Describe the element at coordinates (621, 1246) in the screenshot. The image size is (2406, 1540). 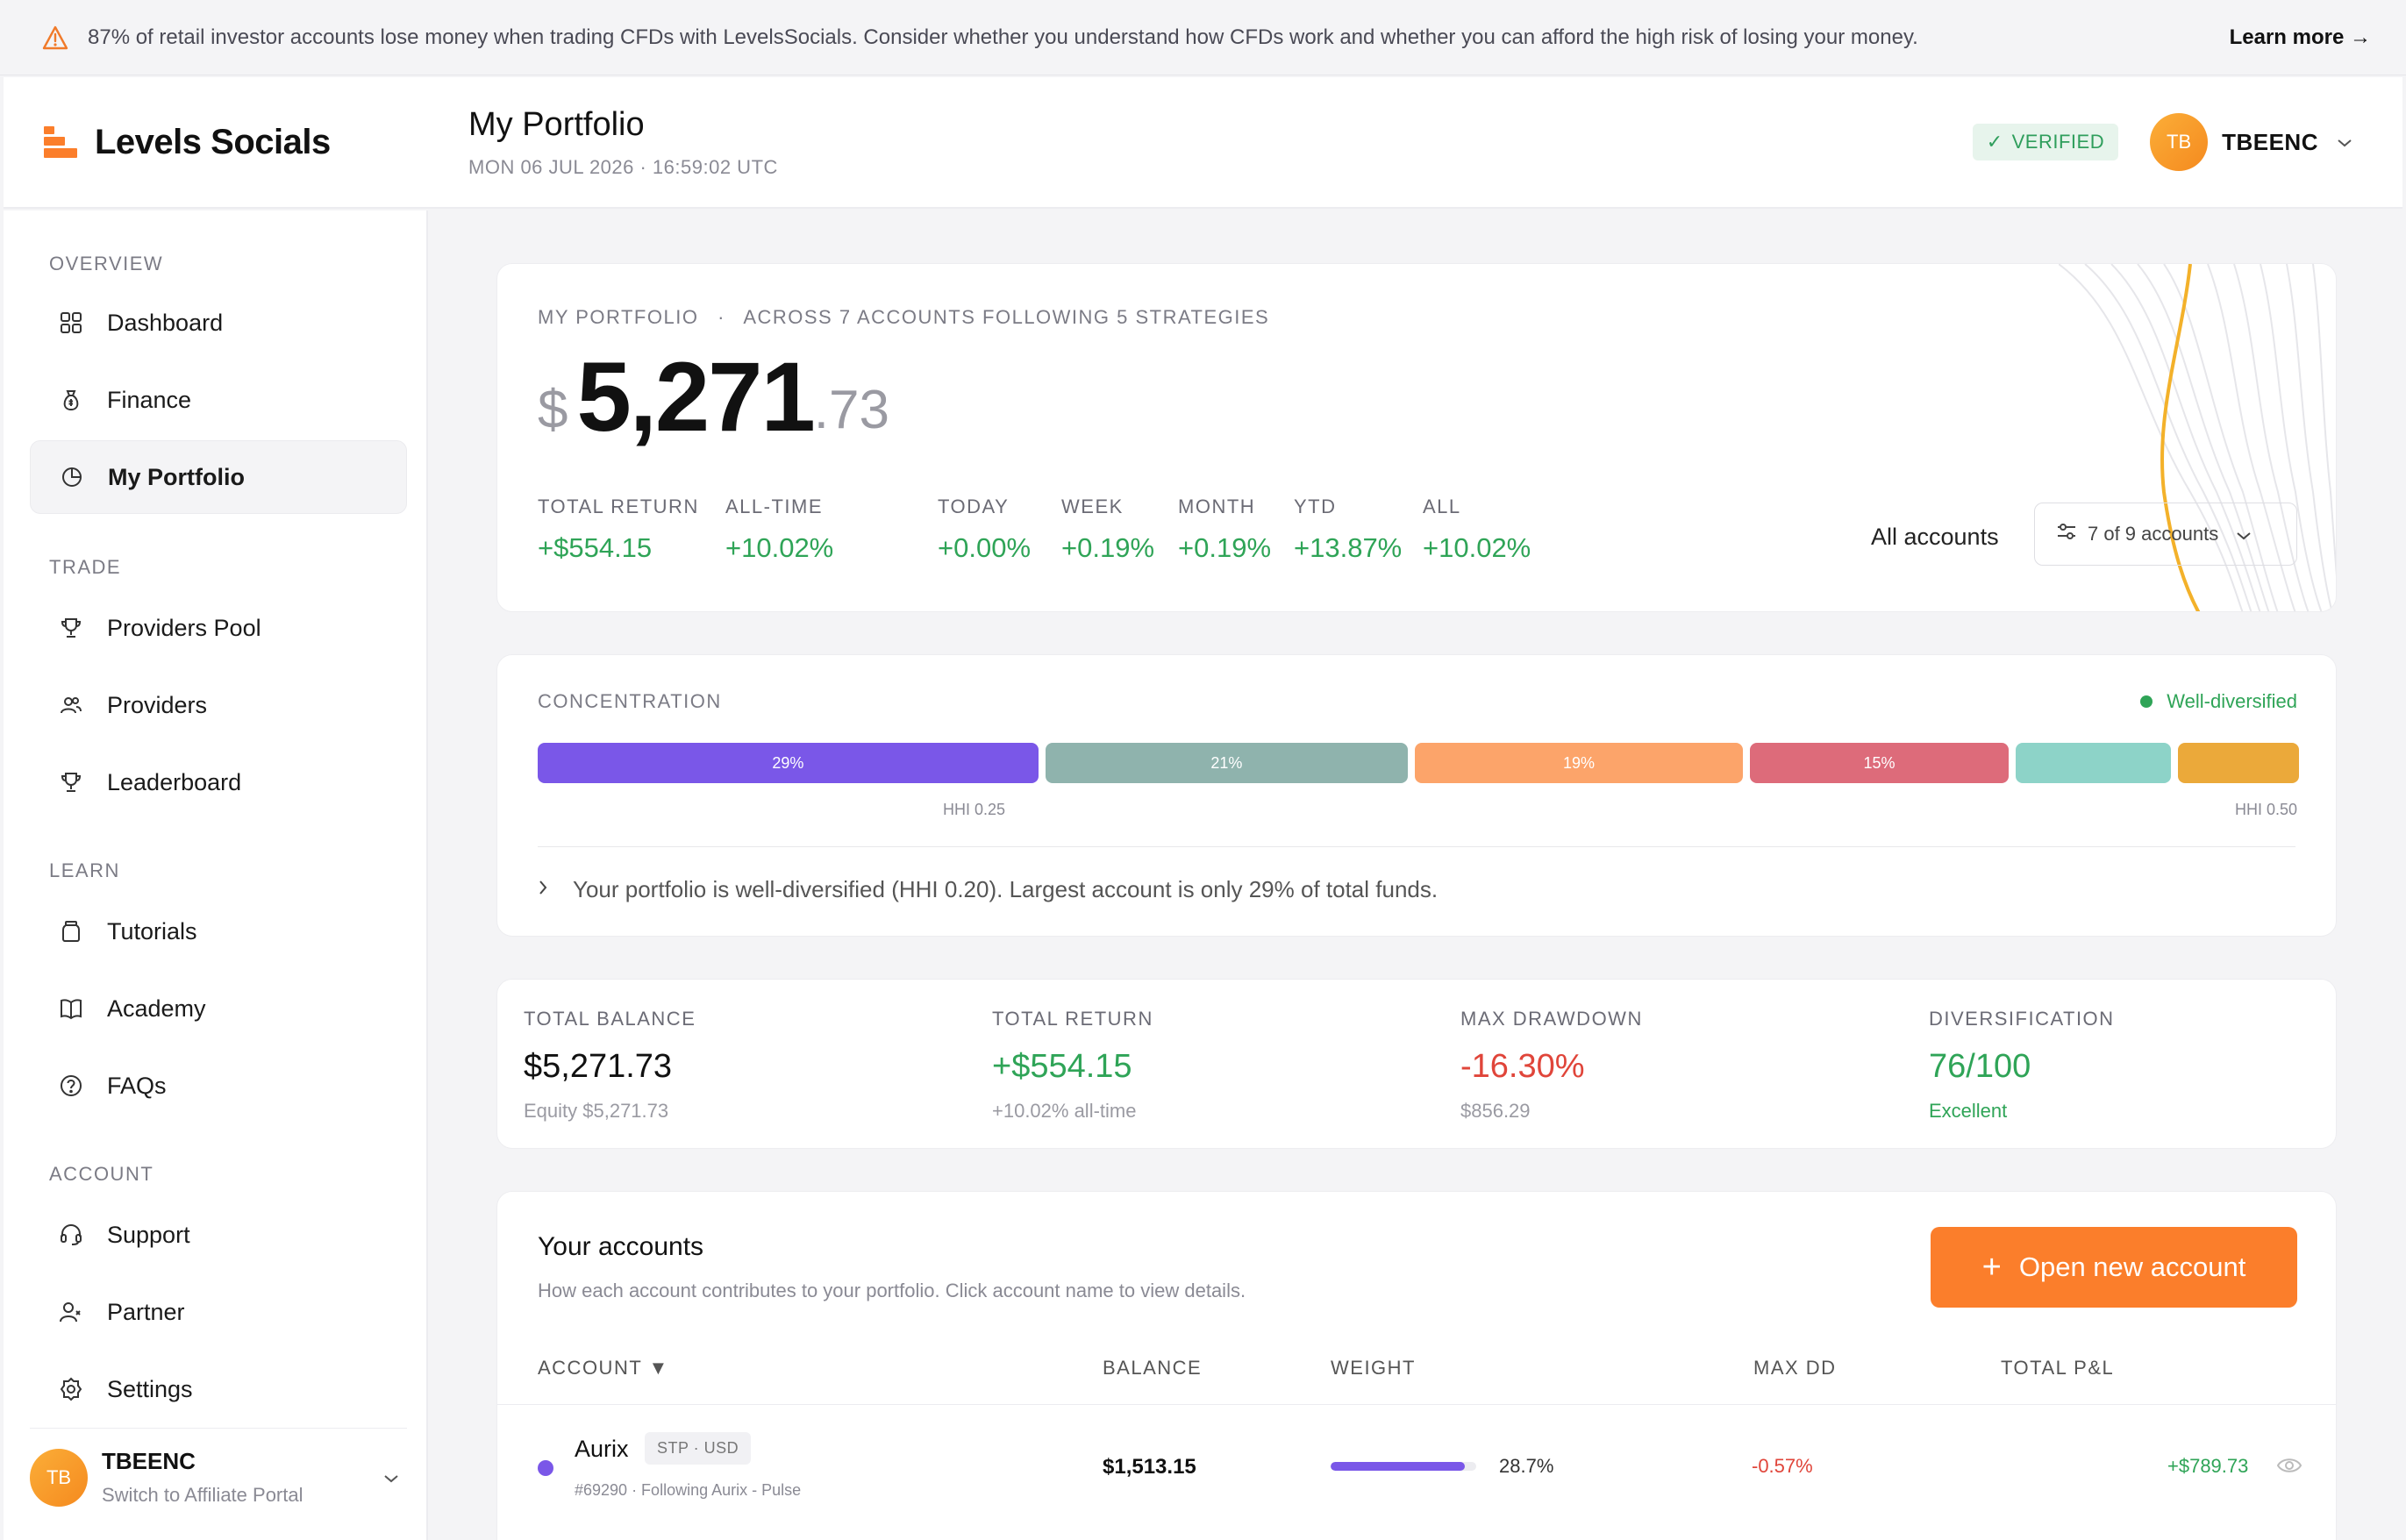
I see `accounts-title: Your accounts` at that location.